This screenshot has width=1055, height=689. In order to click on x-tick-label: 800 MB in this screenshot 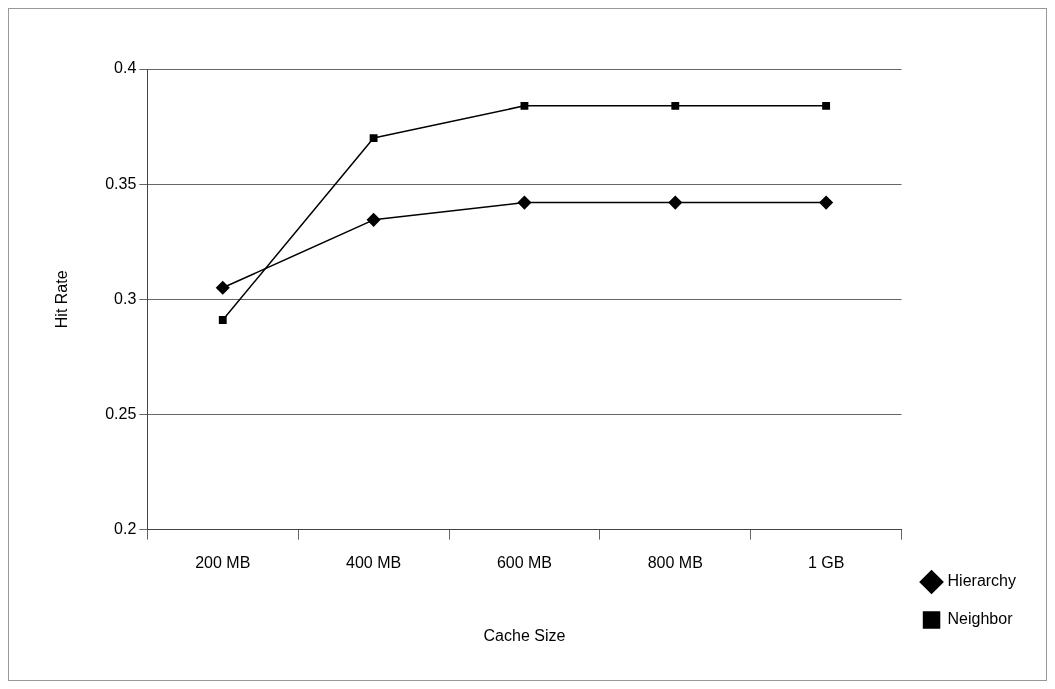, I will do `click(675, 562)`.